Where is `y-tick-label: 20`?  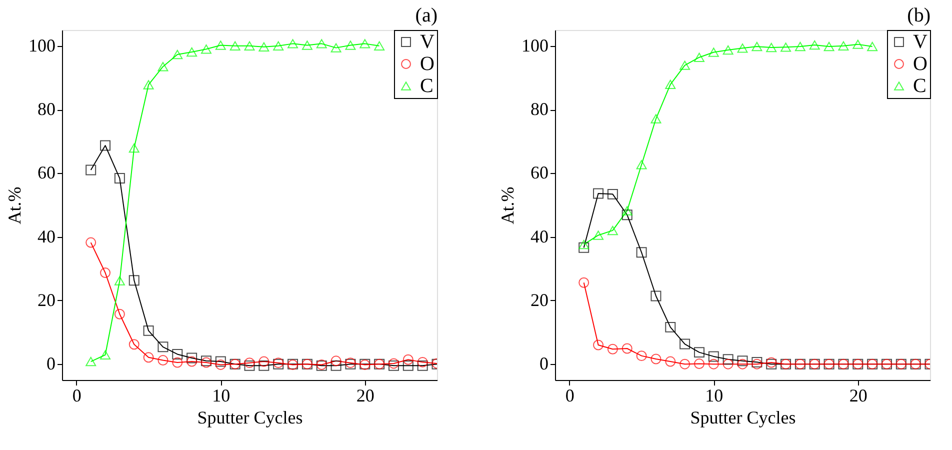 y-tick-label: 20 is located at coordinates (47, 300).